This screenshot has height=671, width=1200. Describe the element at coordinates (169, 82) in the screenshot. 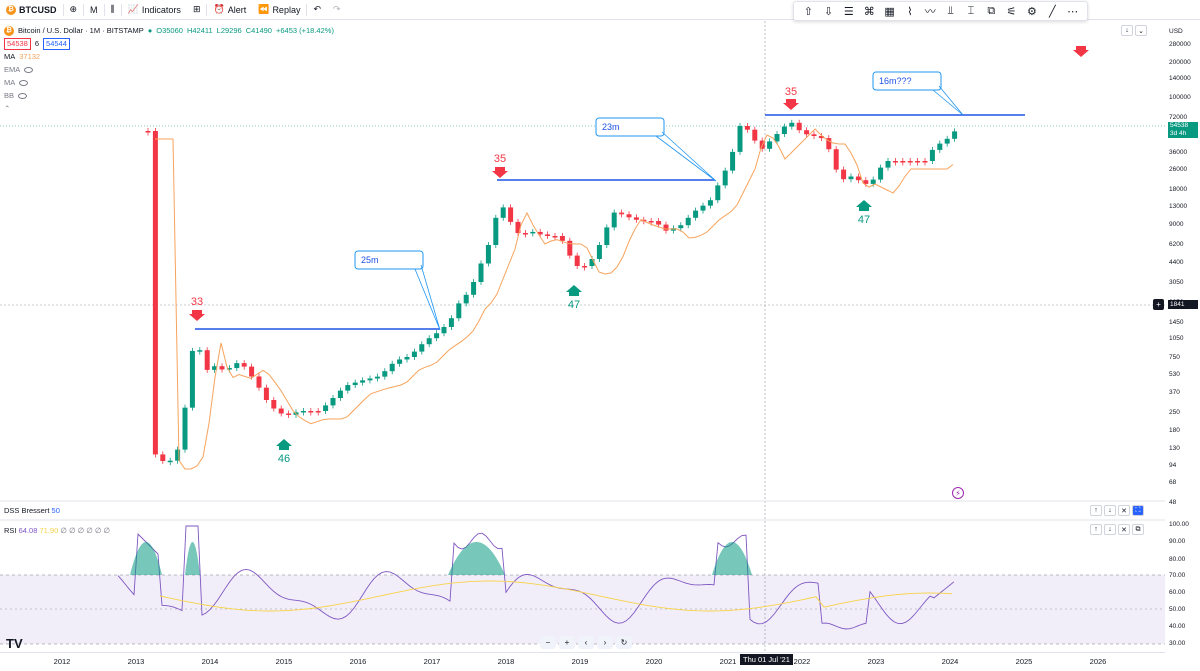

I see `ma2-row: MA` at that location.